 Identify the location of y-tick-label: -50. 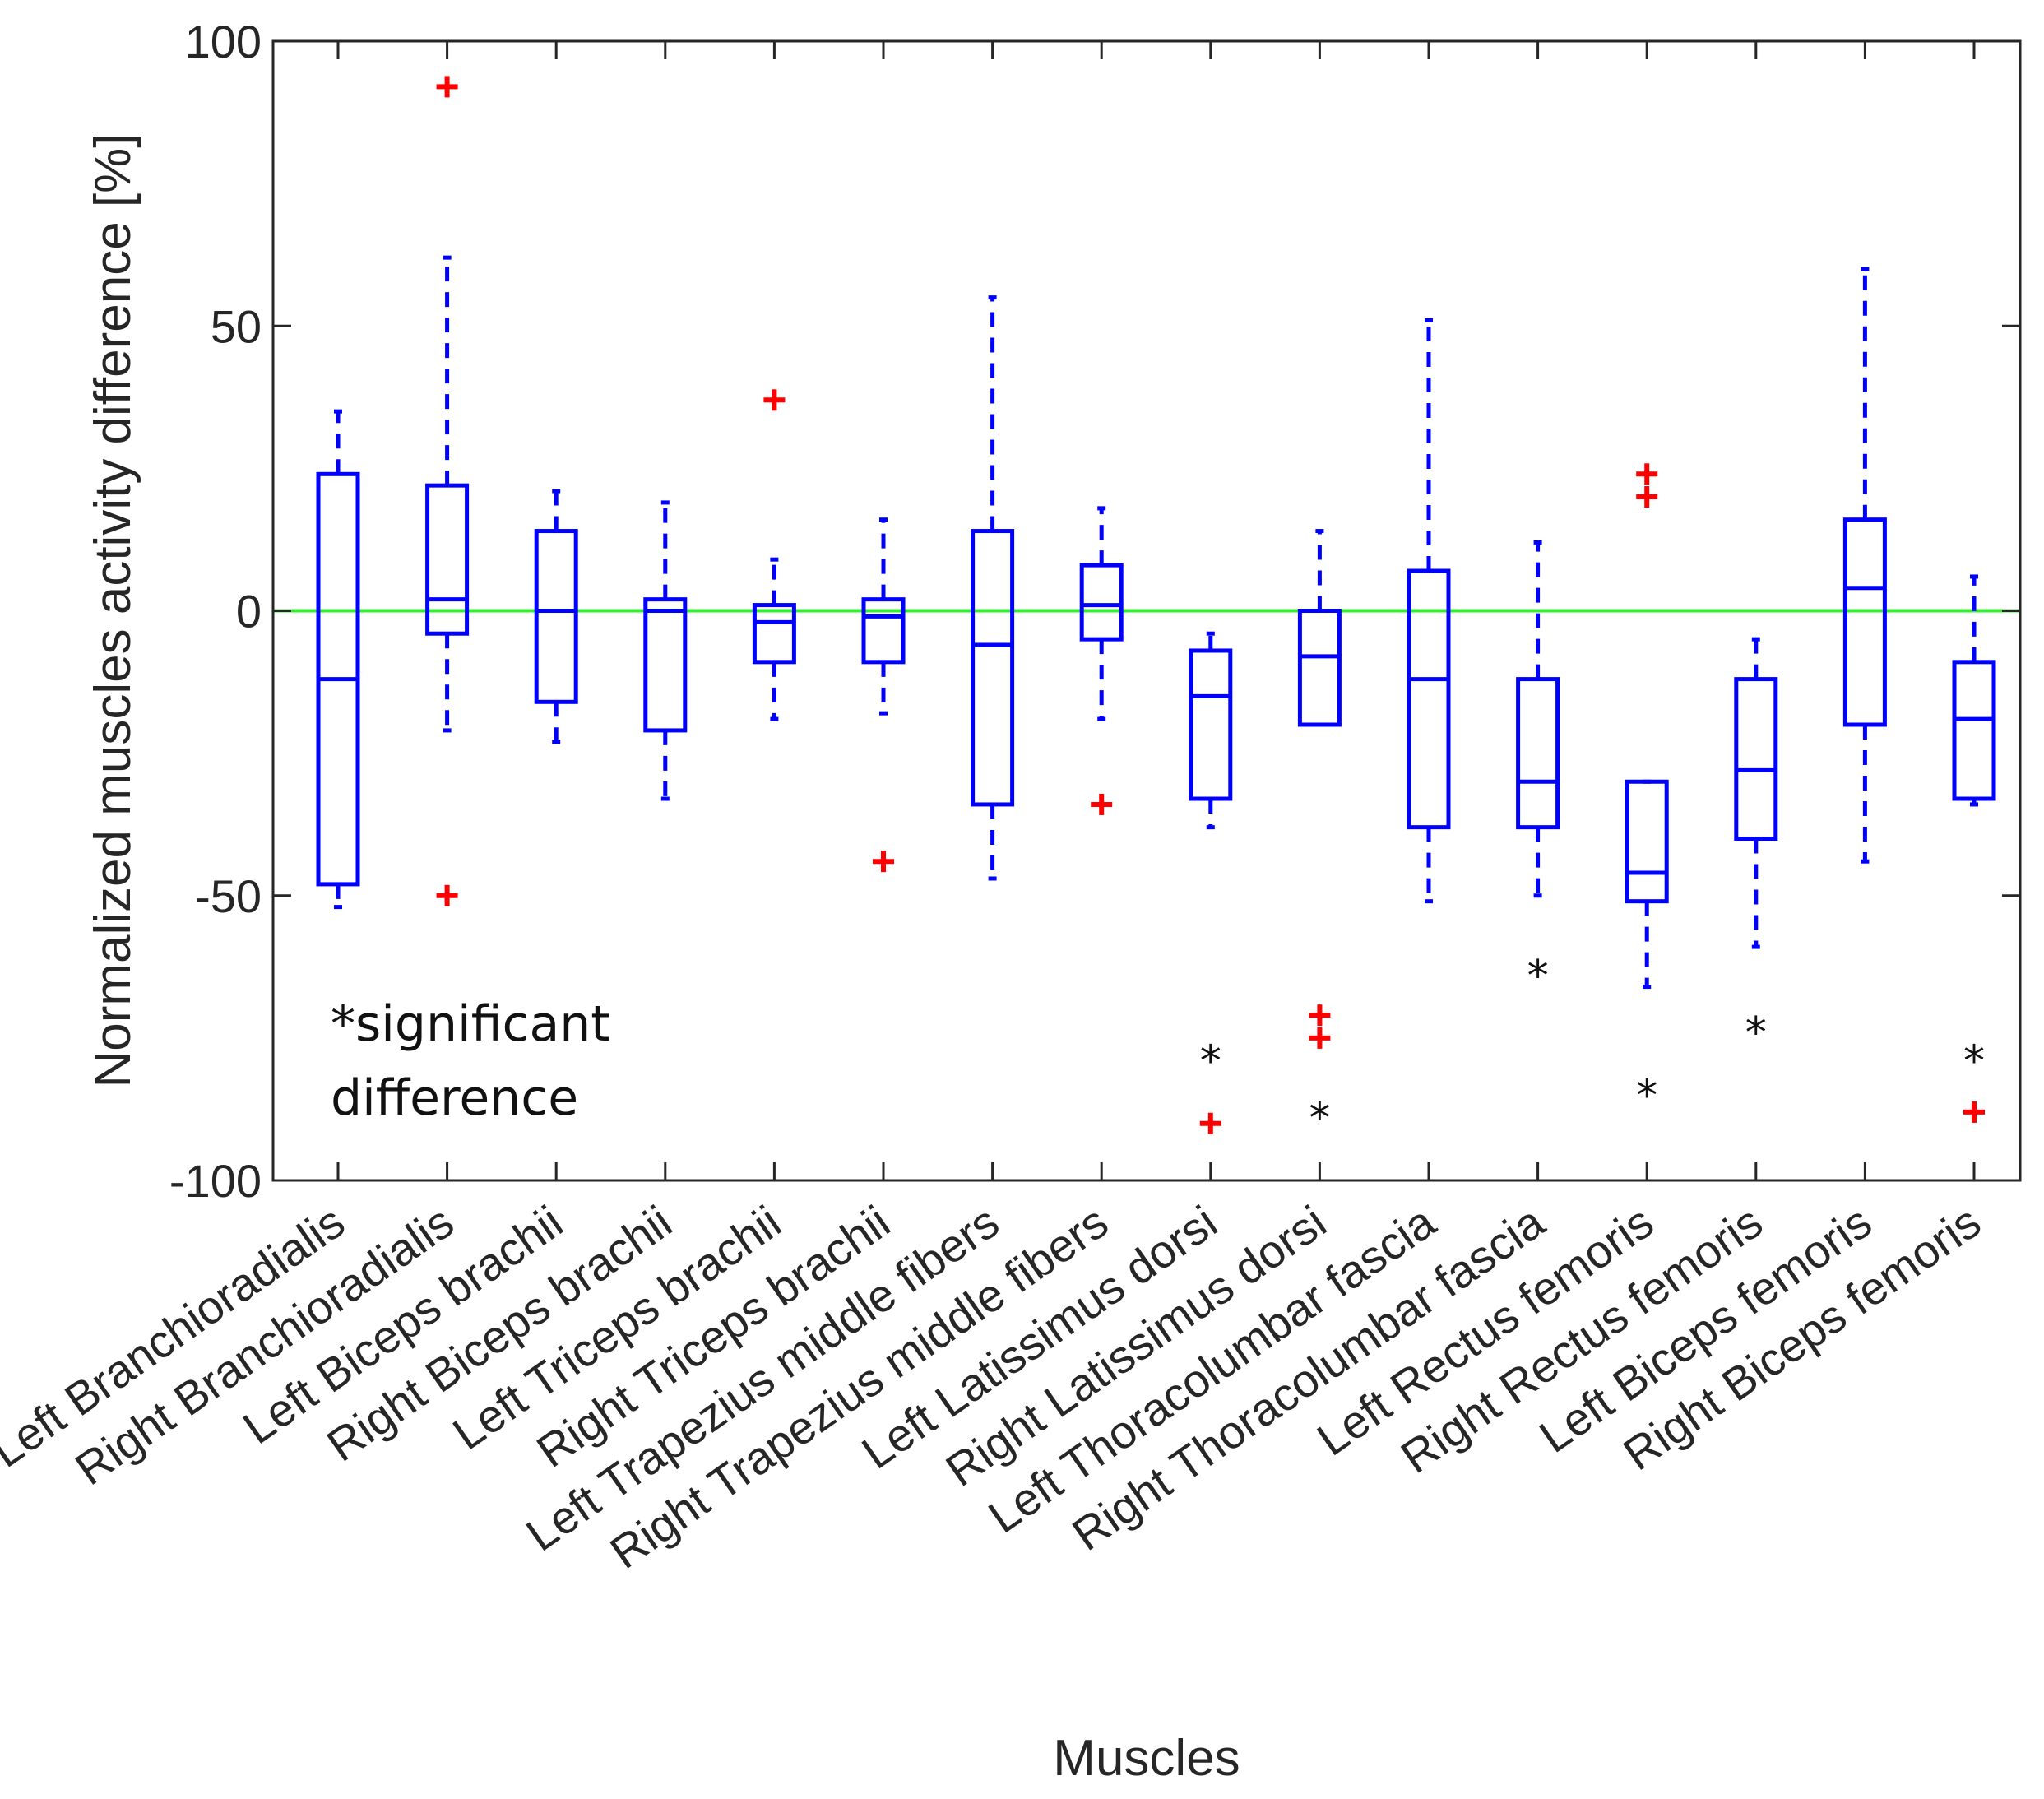
(229, 896).